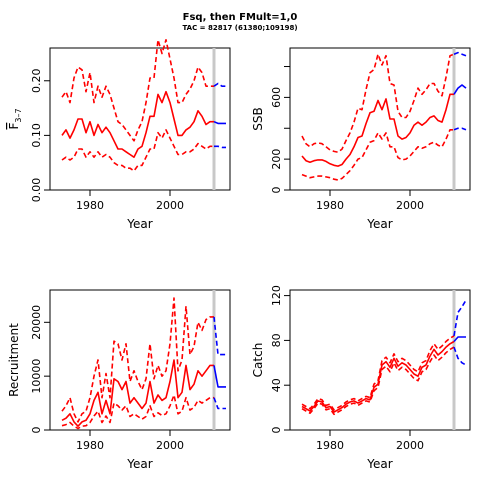 The image size is (480, 480). What do you see at coordinates (14, 126) in the screenshot?
I see `y-axis-label-main: F` at bounding box center [14, 126].